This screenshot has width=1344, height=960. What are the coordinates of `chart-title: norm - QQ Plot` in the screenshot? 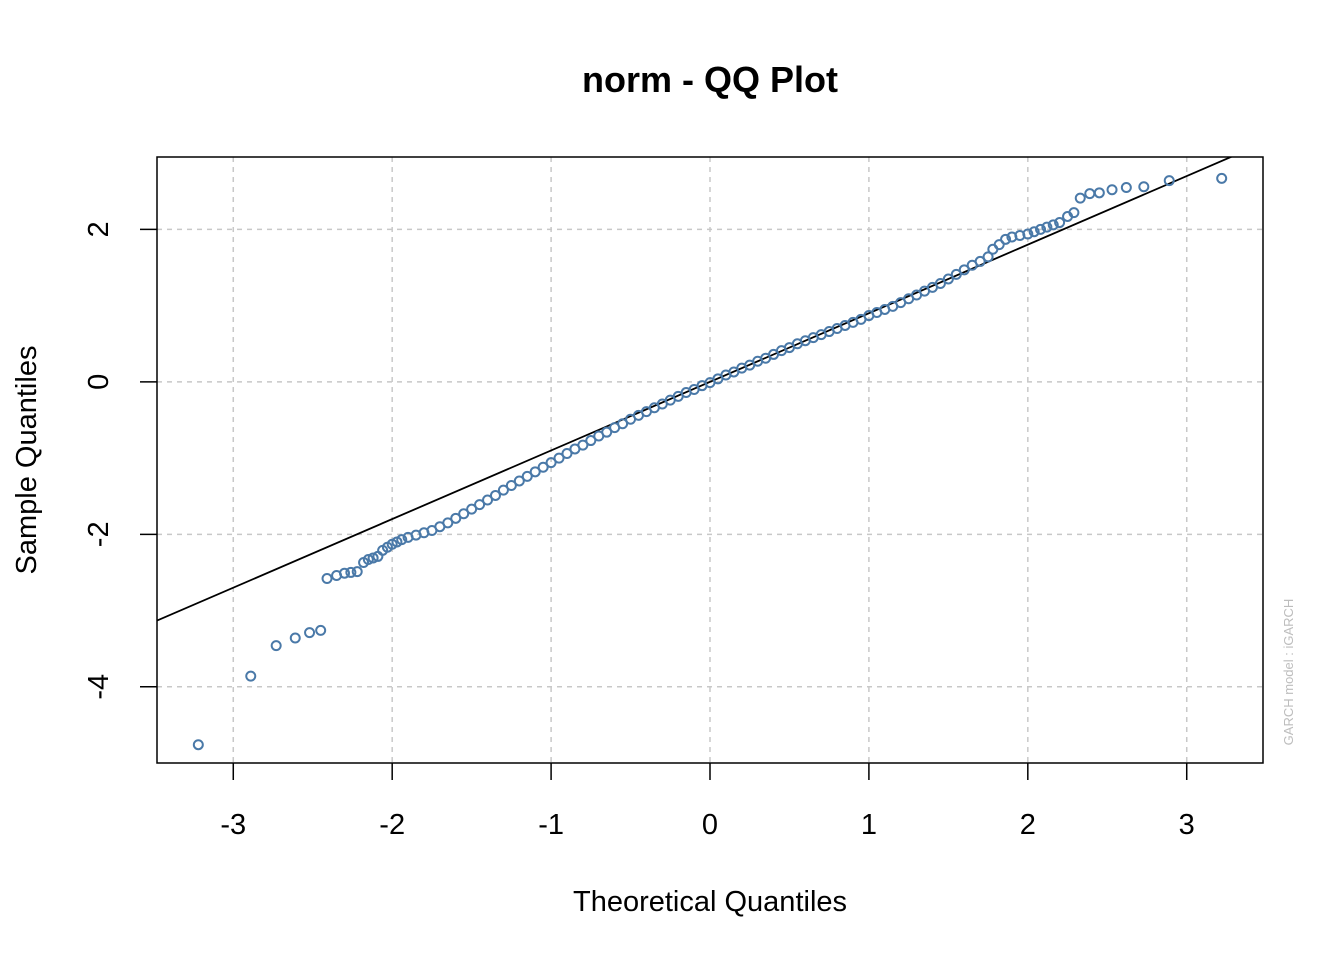 It's located at (710, 79).